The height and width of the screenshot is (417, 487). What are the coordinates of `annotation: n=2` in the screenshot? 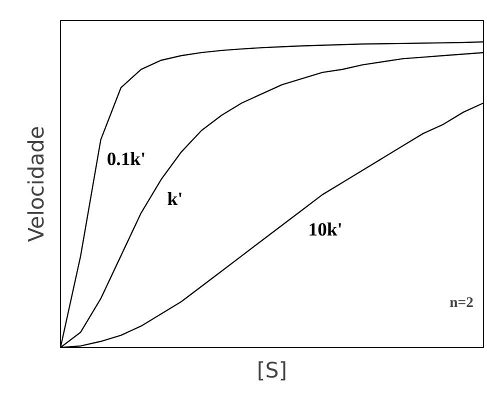 It's located at (462, 302).